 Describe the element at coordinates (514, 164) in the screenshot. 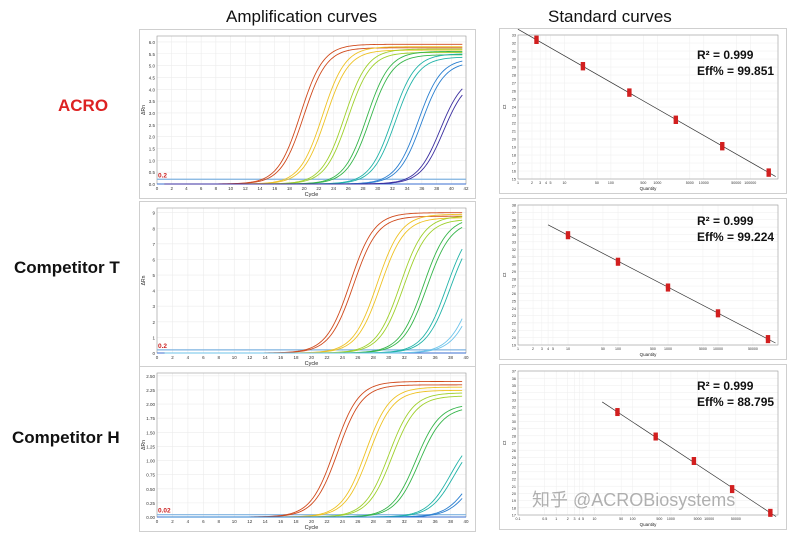

I see `y-tick-label: 17` at that location.